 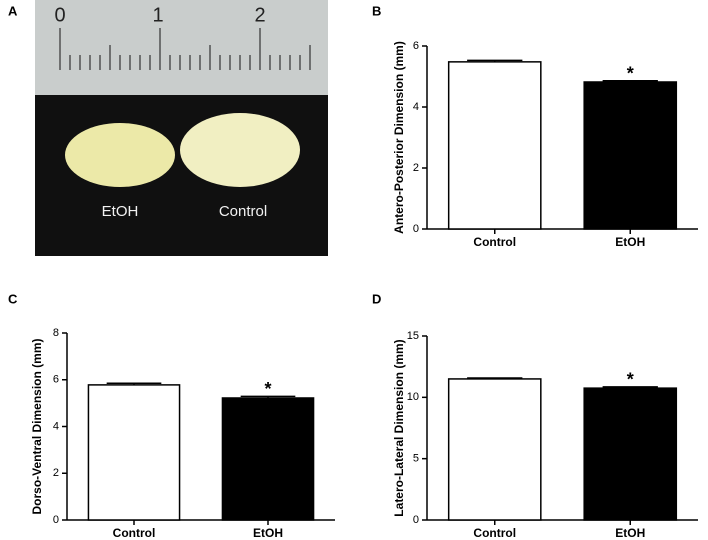 What do you see at coordinates (120, 155) in the screenshot?
I see `brain-etoh` at bounding box center [120, 155].